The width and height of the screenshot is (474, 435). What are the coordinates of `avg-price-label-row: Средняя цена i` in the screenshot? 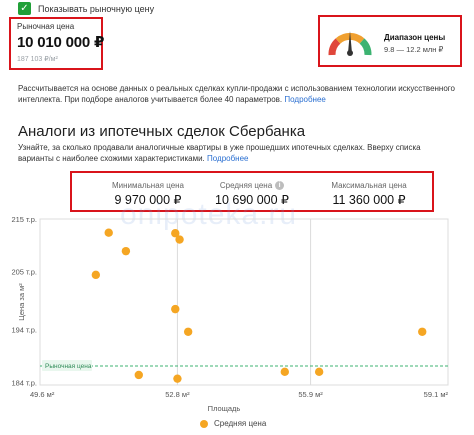 It's located at (252, 185).